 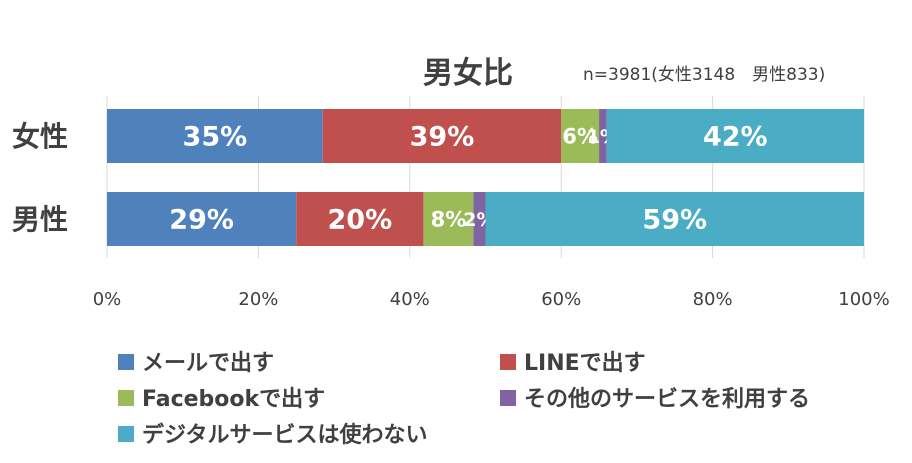 What do you see at coordinates (468, 73) in the screenshot?
I see `chart-title: 男女比` at bounding box center [468, 73].